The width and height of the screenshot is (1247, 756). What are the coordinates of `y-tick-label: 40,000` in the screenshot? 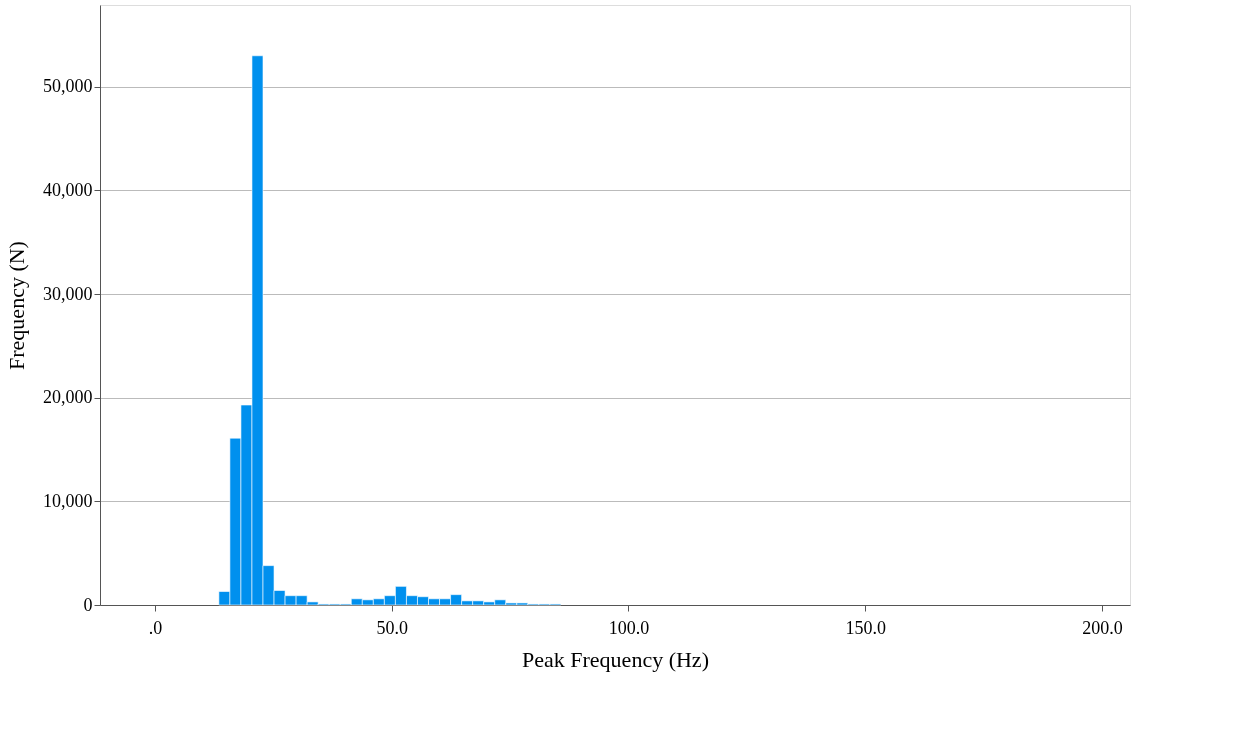 It's located at (68, 189).